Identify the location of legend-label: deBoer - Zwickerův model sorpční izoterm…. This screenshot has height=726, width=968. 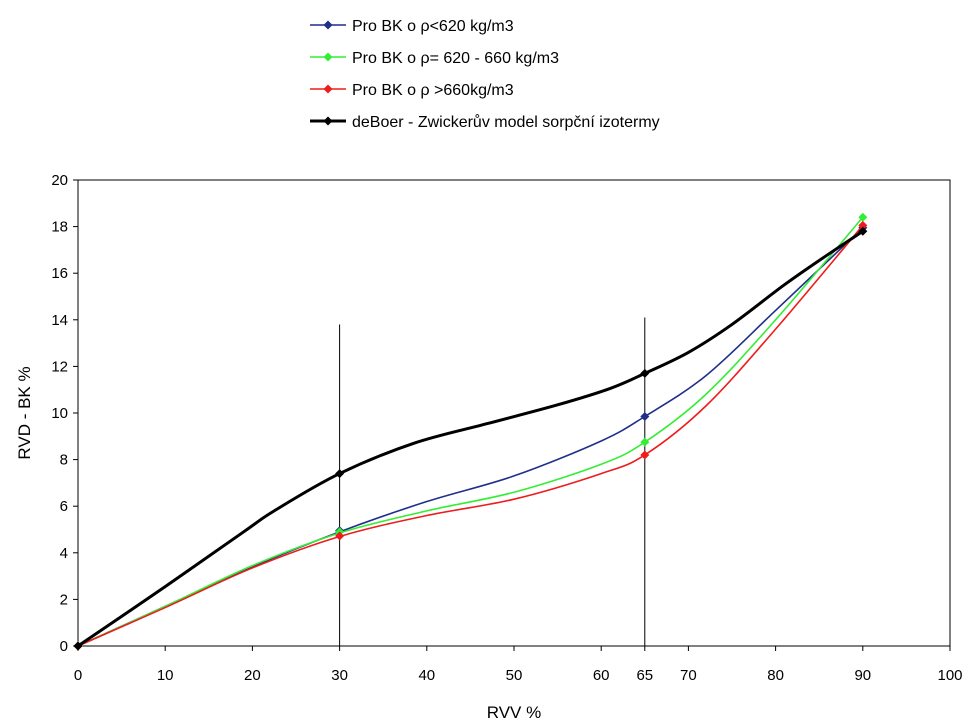
(506, 122).